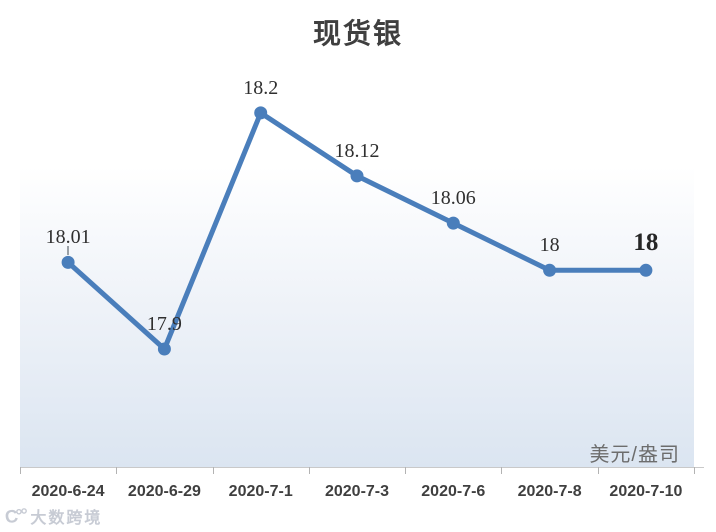 The width and height of the screenshot is (716, 532). What do you see at coordinates (164, 491) in the screenshot?
I see `x-axis-label: 2020-6-29` at bounding box center [164, 491].